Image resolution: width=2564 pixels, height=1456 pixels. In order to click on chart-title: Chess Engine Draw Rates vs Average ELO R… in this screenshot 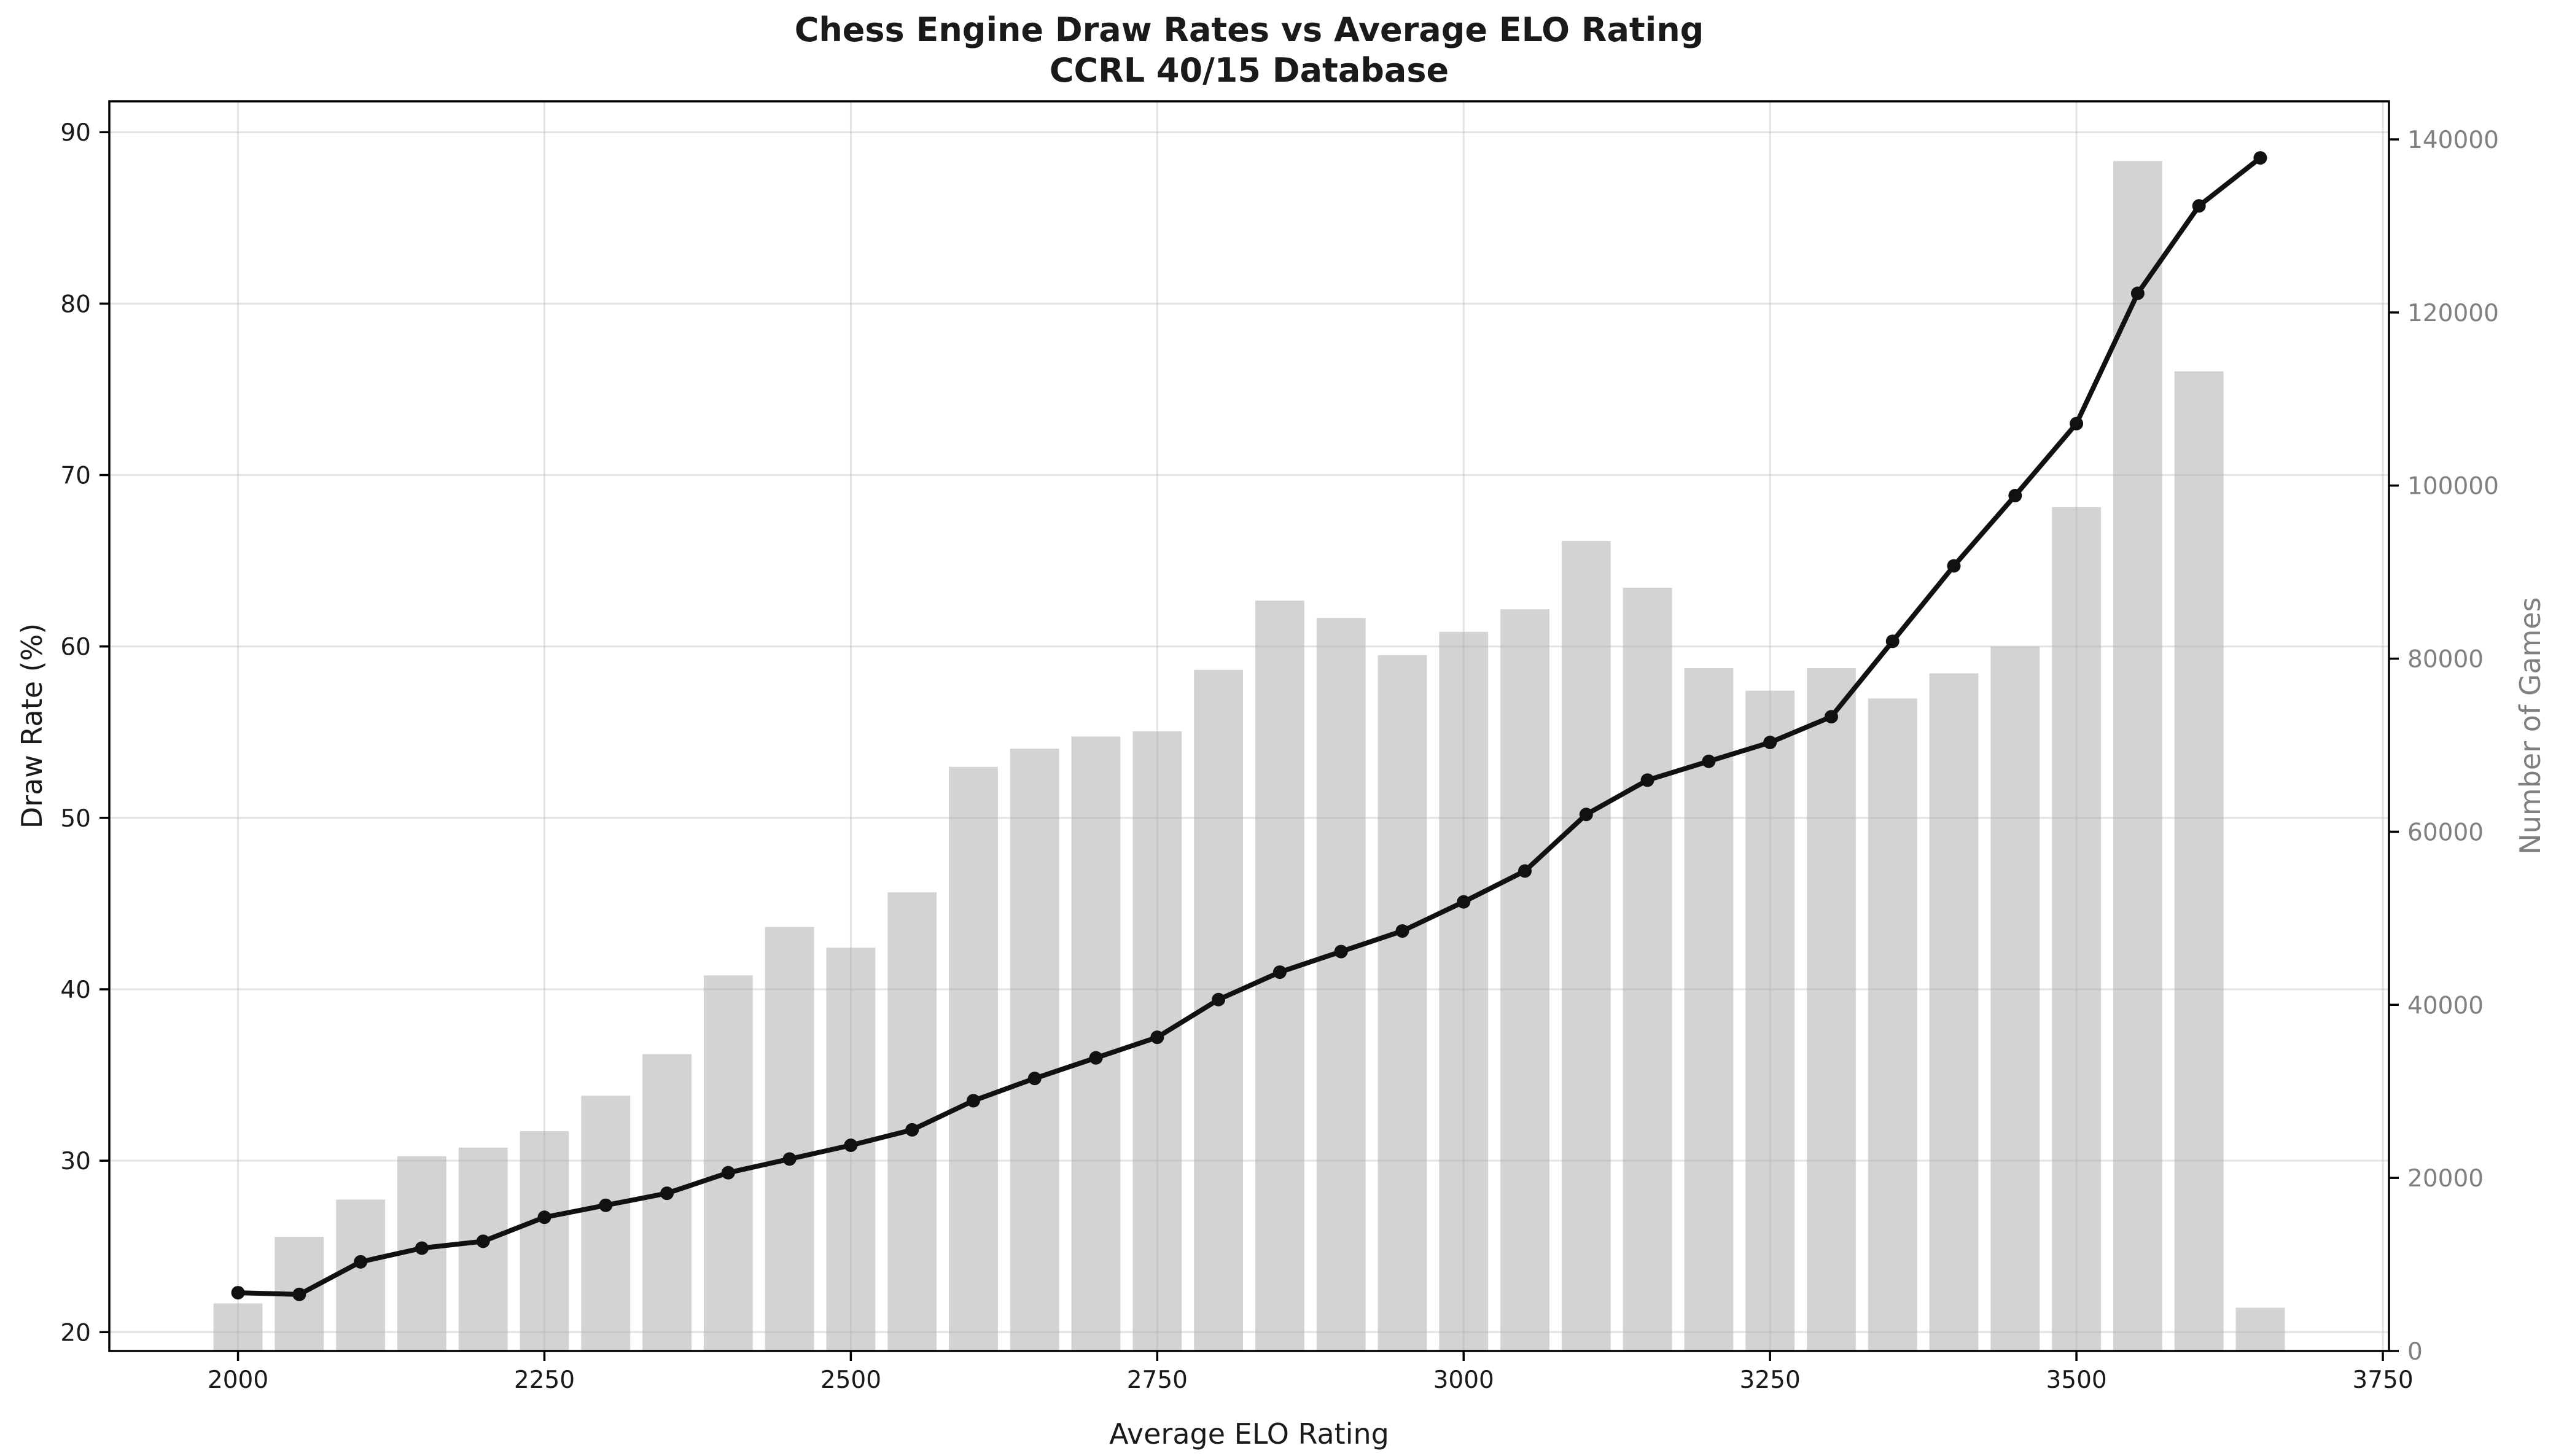, I will do `click(1249, 50)`.